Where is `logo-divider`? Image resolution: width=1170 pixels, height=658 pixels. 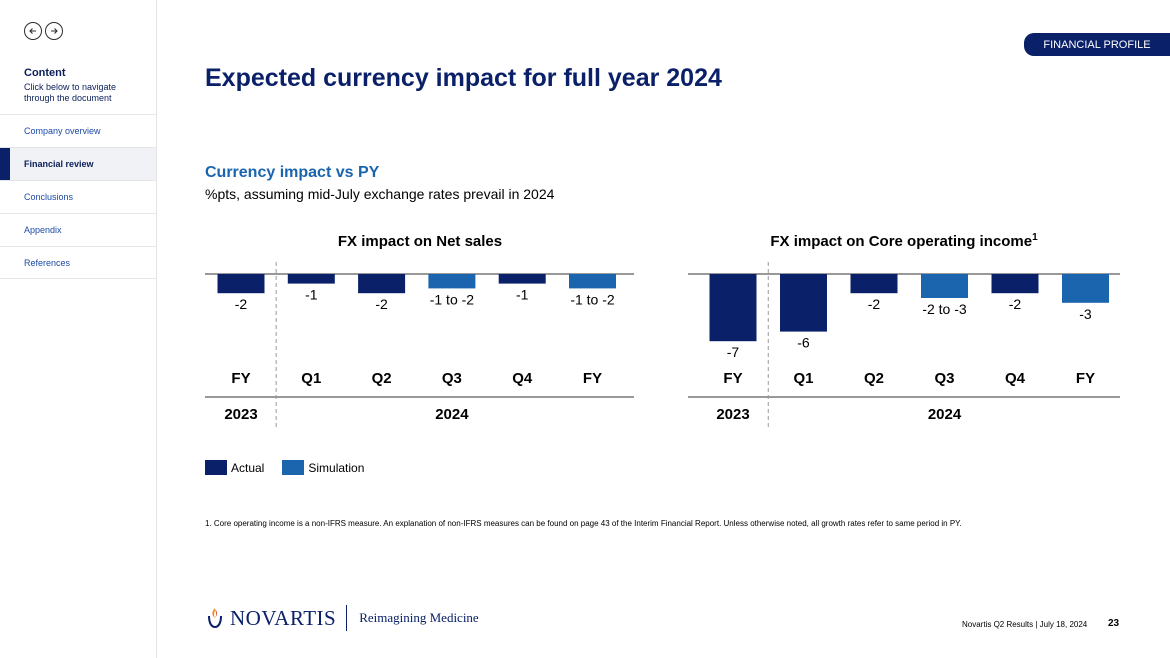
logo-divider is located at coordinates (347, 618).